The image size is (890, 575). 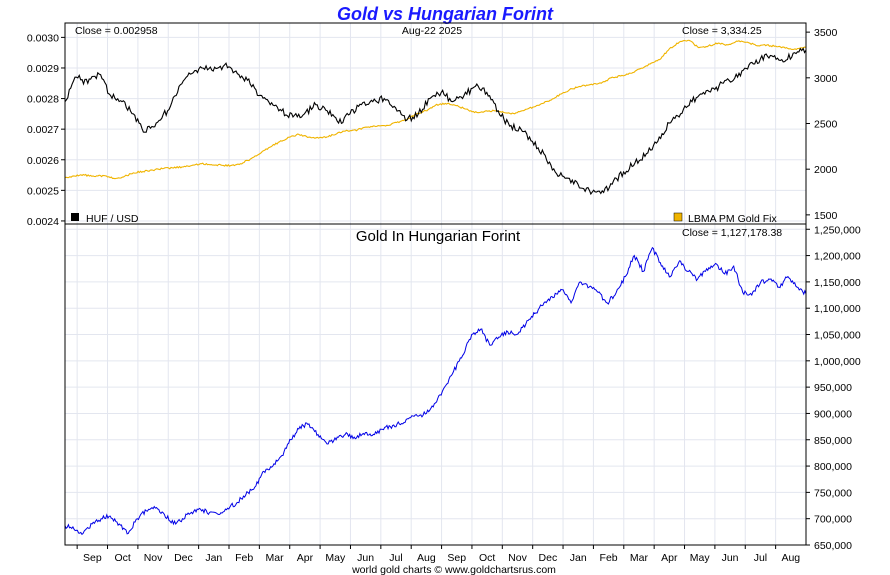 I want to click on bottom-right-tick-label: 1,150,000, so click(x=837, y=283).